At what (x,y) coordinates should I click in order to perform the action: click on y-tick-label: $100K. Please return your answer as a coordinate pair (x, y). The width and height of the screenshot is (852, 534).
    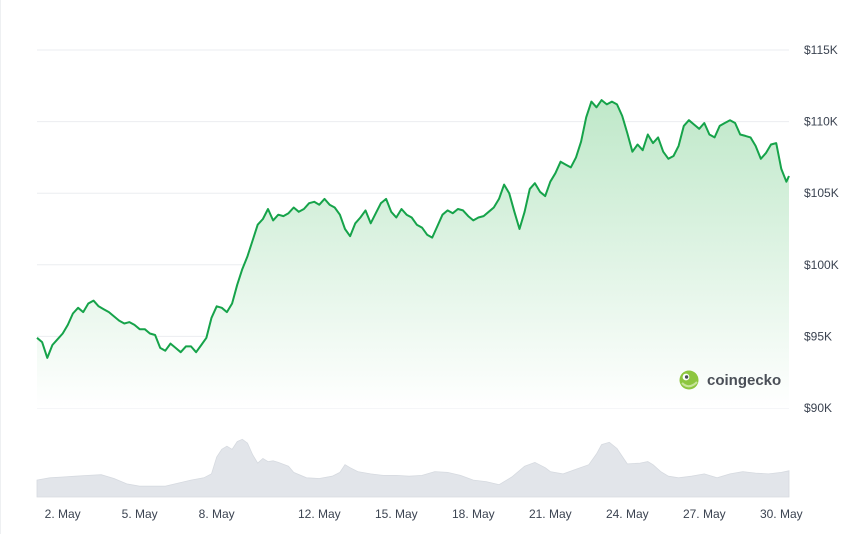
    Looking at the image, I should click on (821, 265).